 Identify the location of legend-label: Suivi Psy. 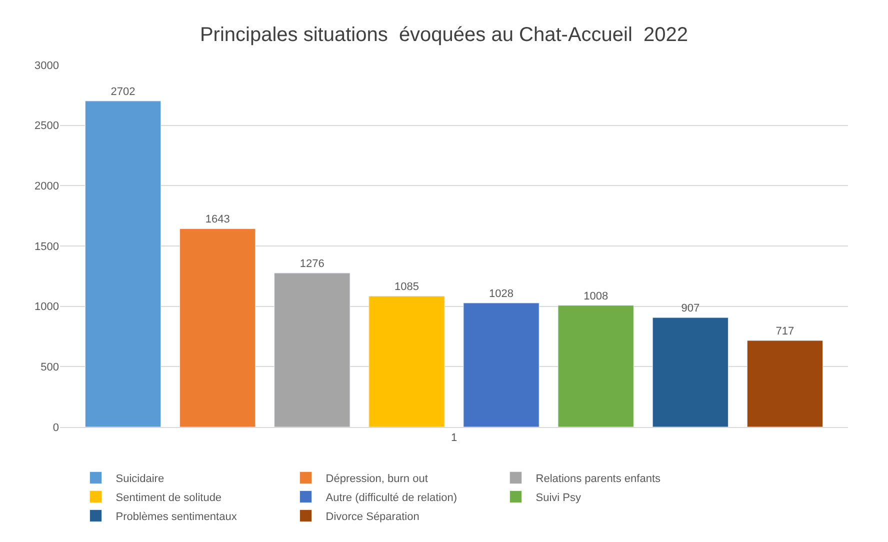
(559, 498).